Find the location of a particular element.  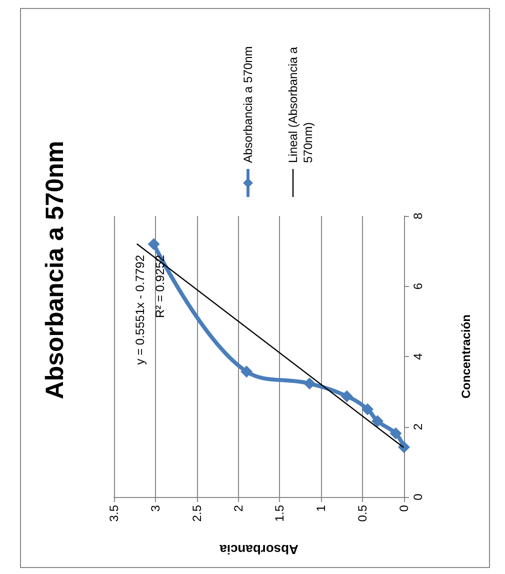

text: Lineal (Absorbancia a 570nm) is located at coordinates (301, 103).